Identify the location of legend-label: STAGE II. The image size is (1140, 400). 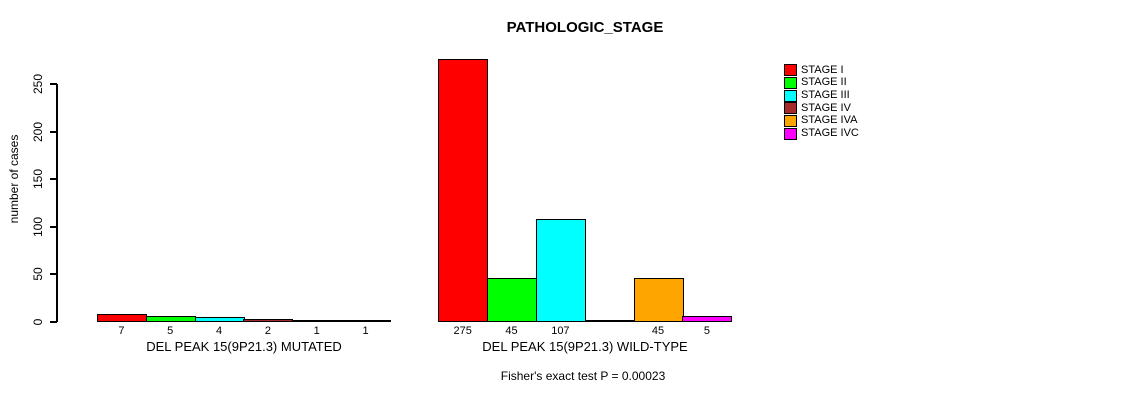
(824, 82).